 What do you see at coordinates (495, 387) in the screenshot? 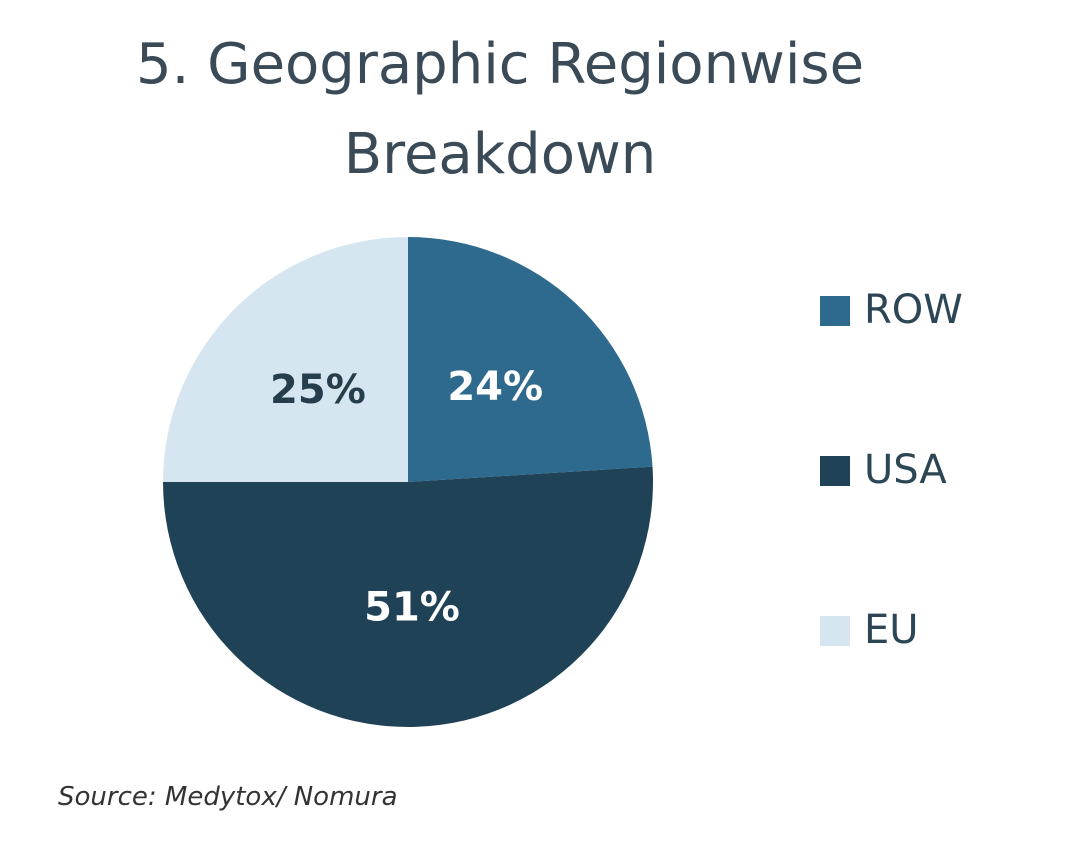
I see `data-label: 24%` at bounding box center [495, 387].